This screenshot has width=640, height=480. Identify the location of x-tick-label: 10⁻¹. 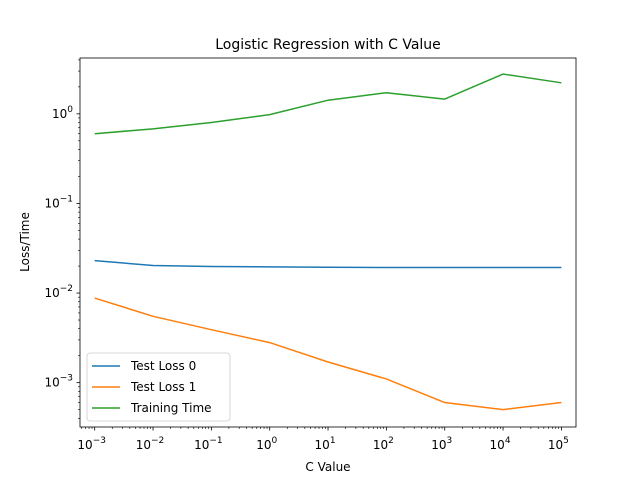
(208, 444).